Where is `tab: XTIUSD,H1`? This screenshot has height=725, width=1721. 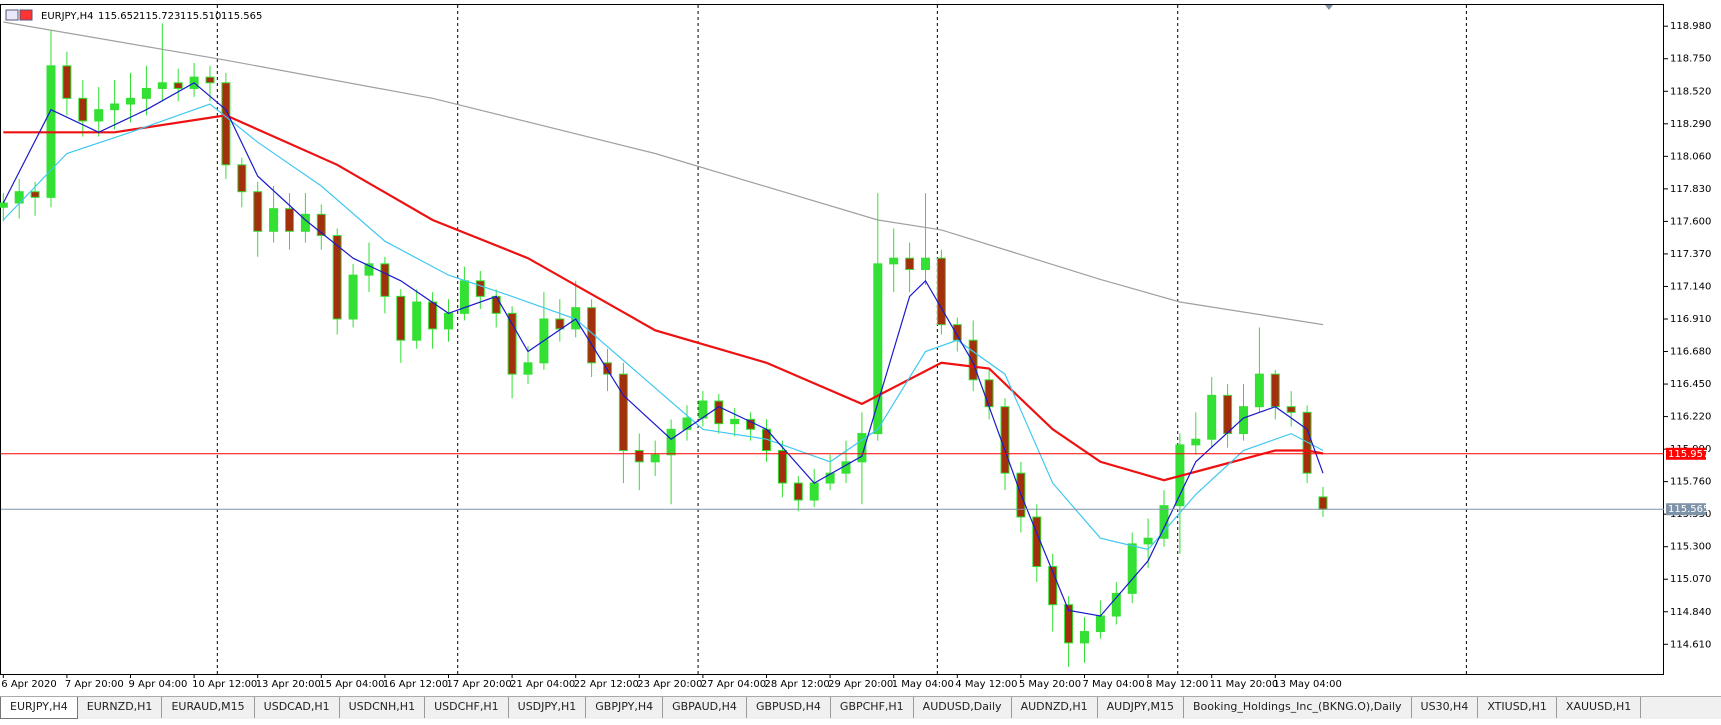 tab: XTIUSD,H1 is located at coordinates (1517, 707).